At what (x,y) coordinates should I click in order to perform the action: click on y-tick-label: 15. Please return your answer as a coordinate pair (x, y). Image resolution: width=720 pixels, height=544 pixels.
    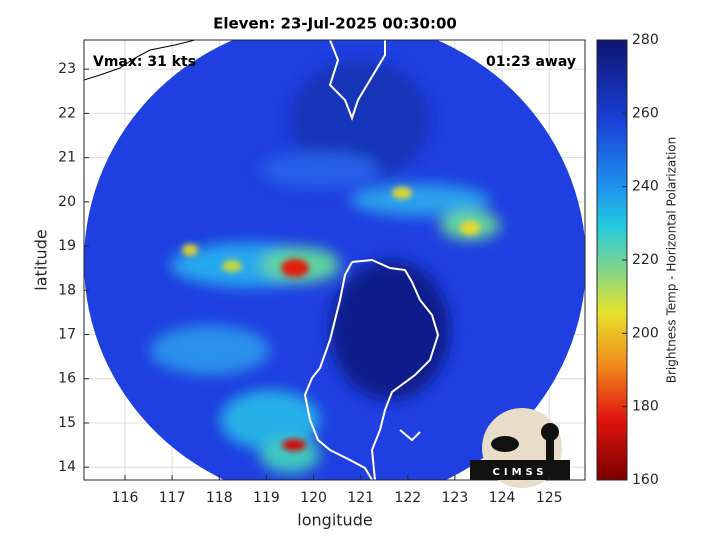
    Looking at the image, I should click on (67, 423).